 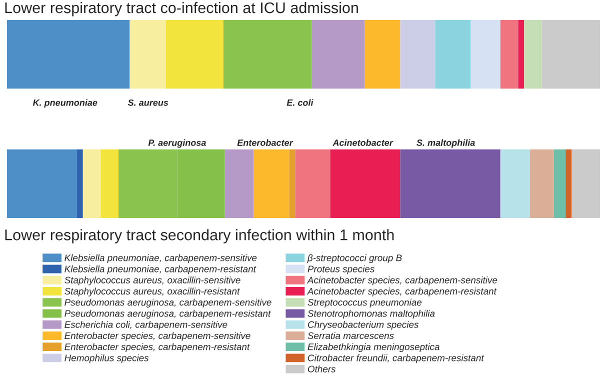 What do you see at coordinates (199, 236) in the screenshot?
I see `x-axis-title: Lower respiratory tract secondary infection within 1 month` at bounding box center [199, 236].